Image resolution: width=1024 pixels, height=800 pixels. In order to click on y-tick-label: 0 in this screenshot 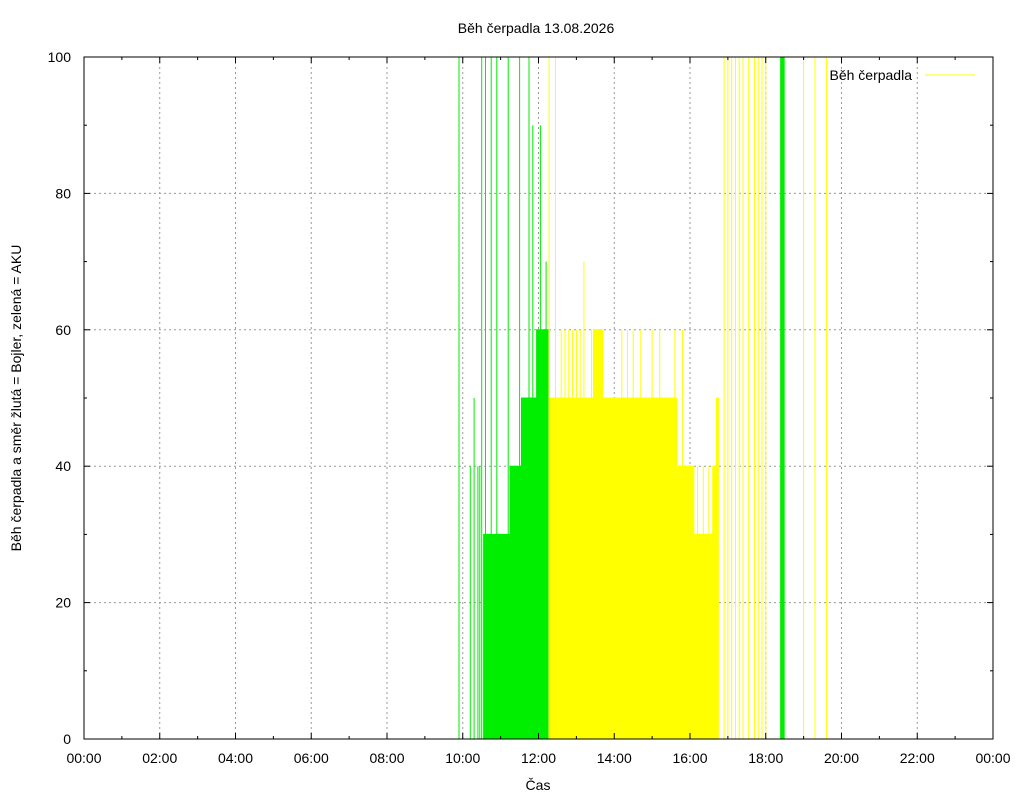, I will do `click(67, 739)`.